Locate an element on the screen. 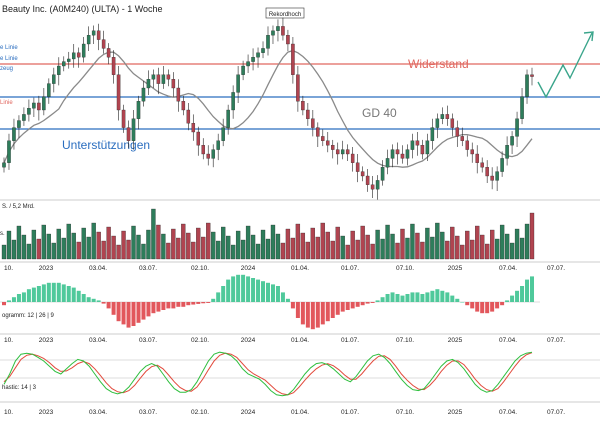 Image resolution: width=600 pixels, height=425 pixels. macd-label: ogramm: 12 | 26 | 9 is located at coordinates (28, 316).